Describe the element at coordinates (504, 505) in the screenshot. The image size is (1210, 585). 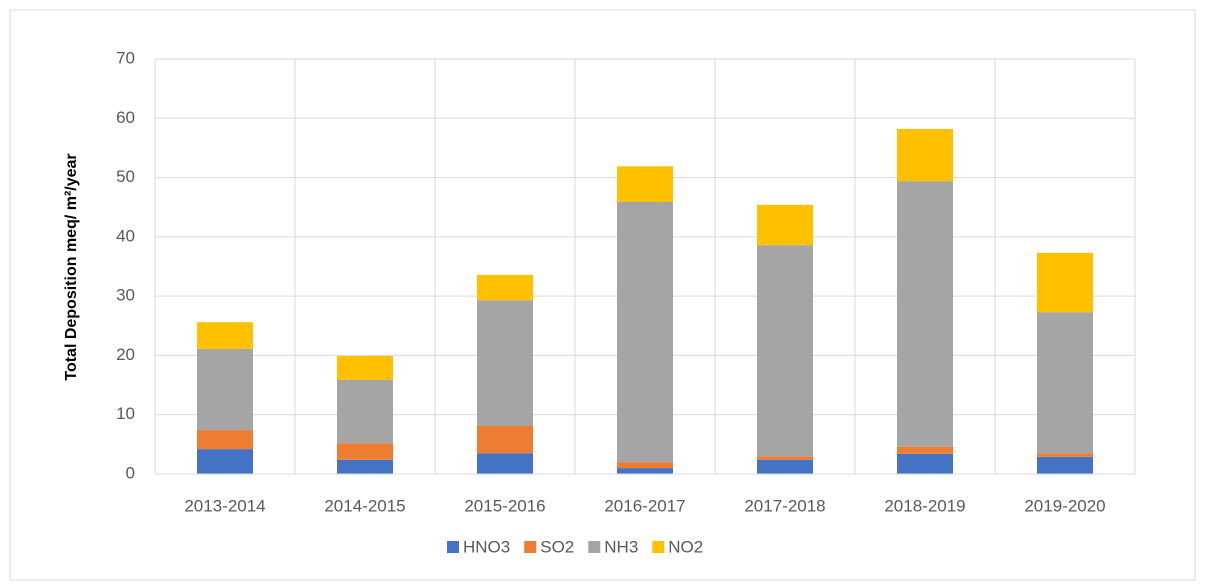
I see `x-tick-label: 2015-2016` at that location.